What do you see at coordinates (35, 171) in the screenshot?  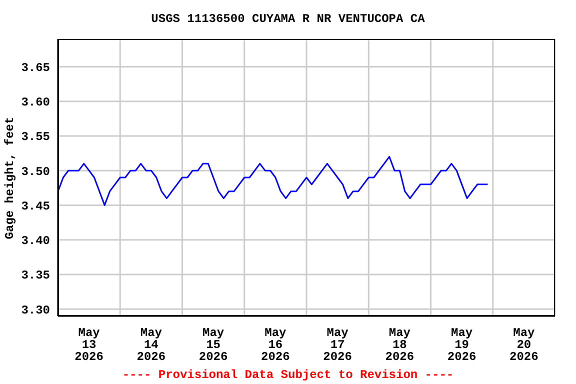 I see `y-tick-label: 3.50` at bounding box center [35, 171].